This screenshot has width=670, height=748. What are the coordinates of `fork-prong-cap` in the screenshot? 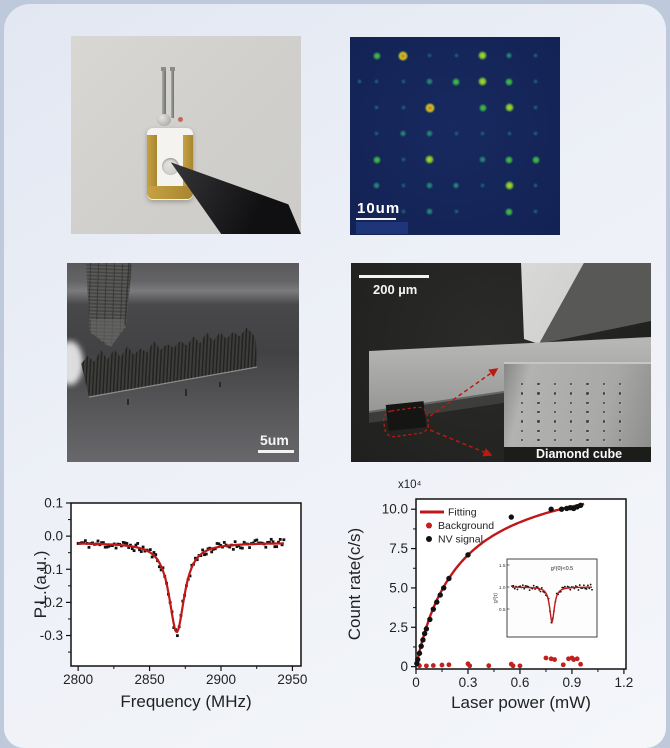 It's located at (163, 69).